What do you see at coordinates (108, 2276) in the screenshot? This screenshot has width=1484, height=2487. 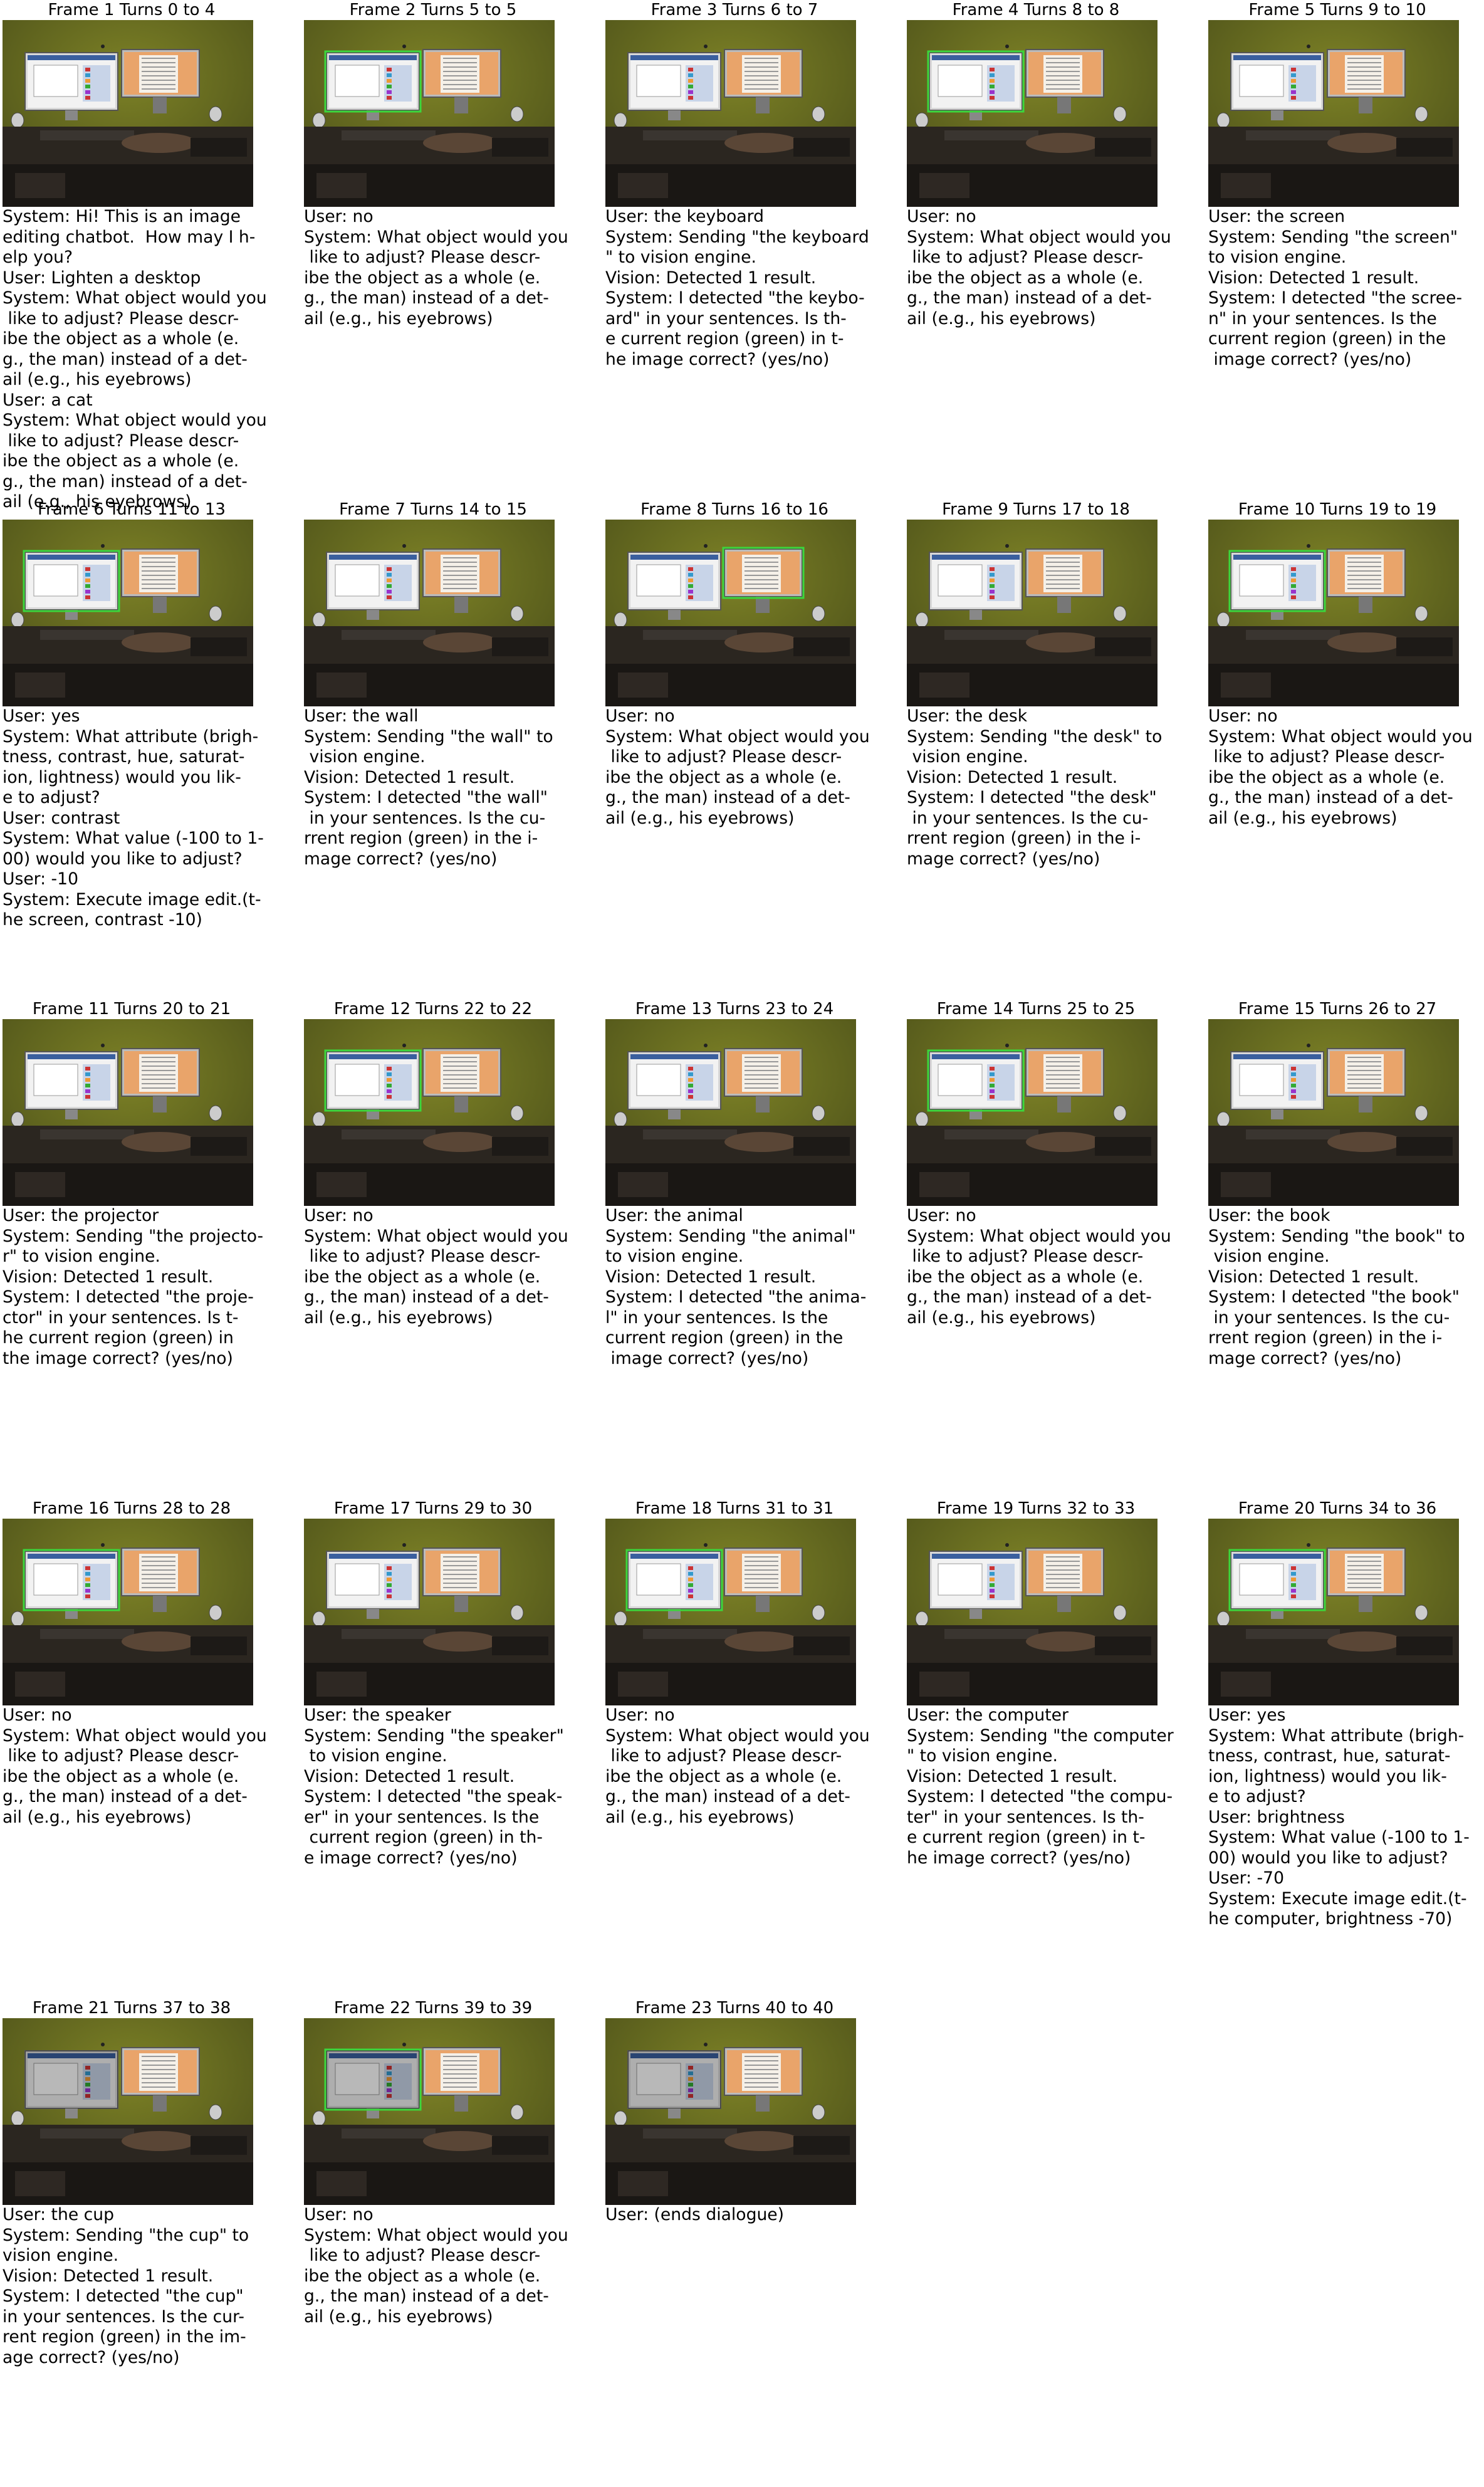 I see `dialogue-line: Vision: Detected 1 result.` at bounding box center [108, 2276].